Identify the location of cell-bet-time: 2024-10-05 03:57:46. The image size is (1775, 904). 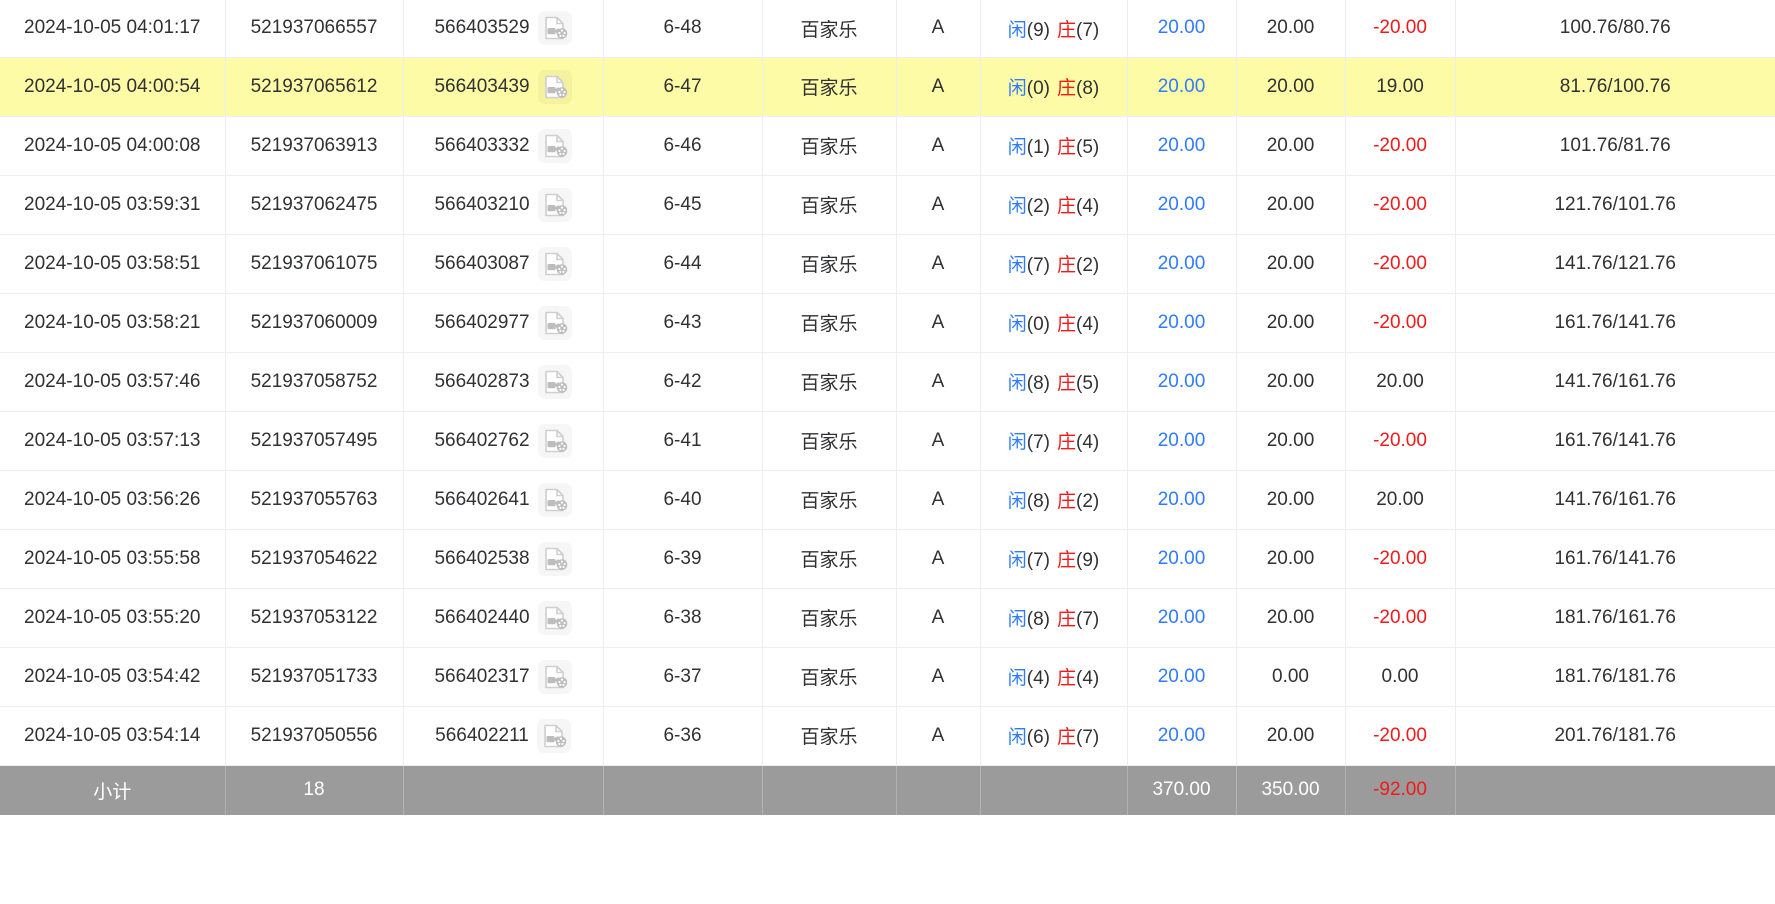
(113, 382).